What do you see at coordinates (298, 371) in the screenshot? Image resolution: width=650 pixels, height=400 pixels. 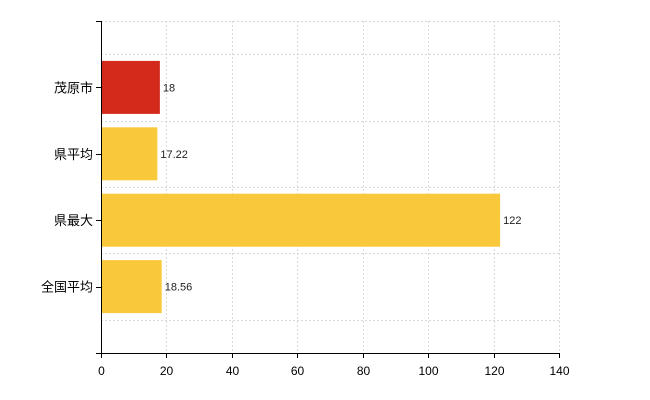 I see `x-tick-label: 60` at bounding box center [298, 371].